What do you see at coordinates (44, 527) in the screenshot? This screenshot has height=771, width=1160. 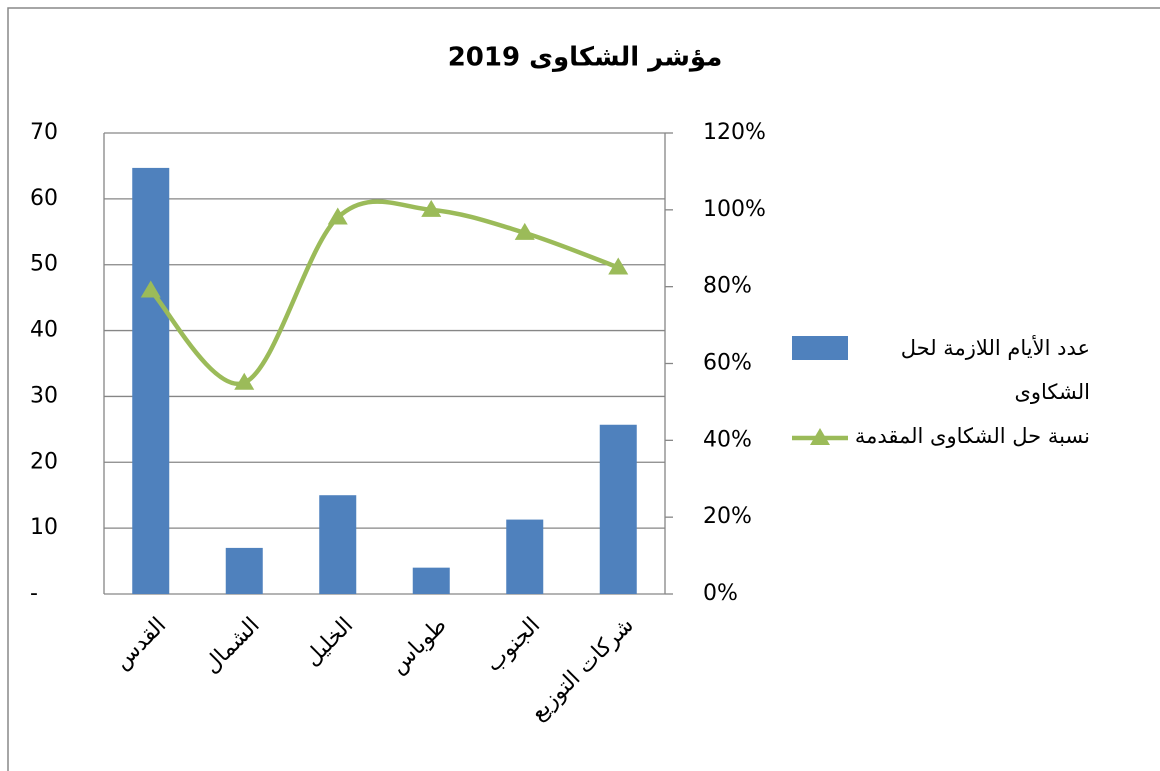 I see `y-tick-label: 10` at bounding box center [44, 527].